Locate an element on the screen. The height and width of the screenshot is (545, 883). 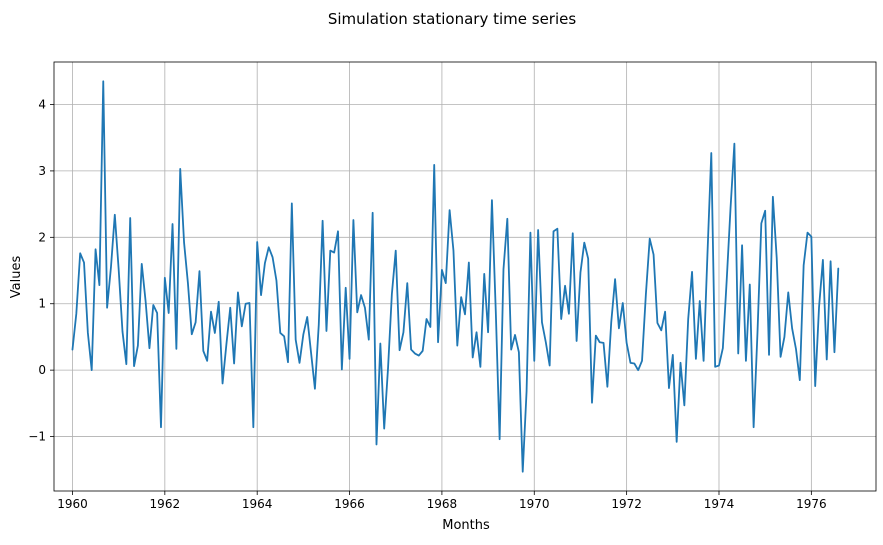
x-tick-label: 1972 is located at coordinates (626, 504).